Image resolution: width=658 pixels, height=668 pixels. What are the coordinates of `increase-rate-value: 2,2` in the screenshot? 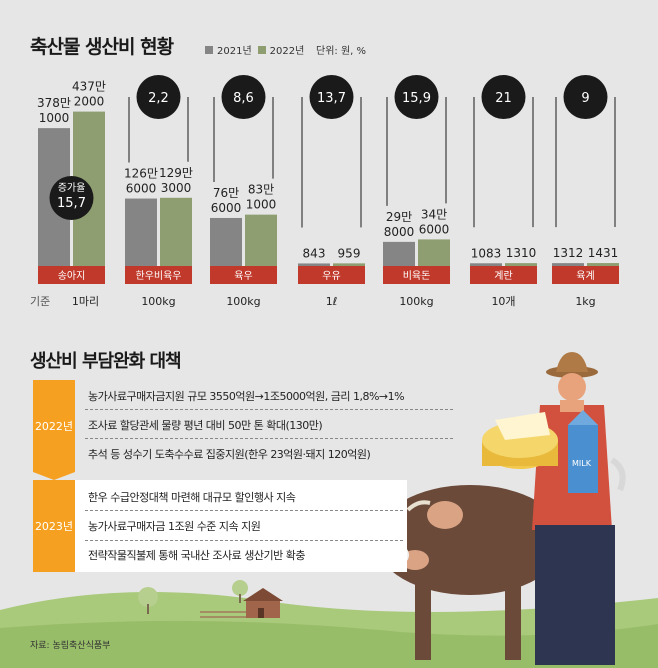 It's located at (158, 98).